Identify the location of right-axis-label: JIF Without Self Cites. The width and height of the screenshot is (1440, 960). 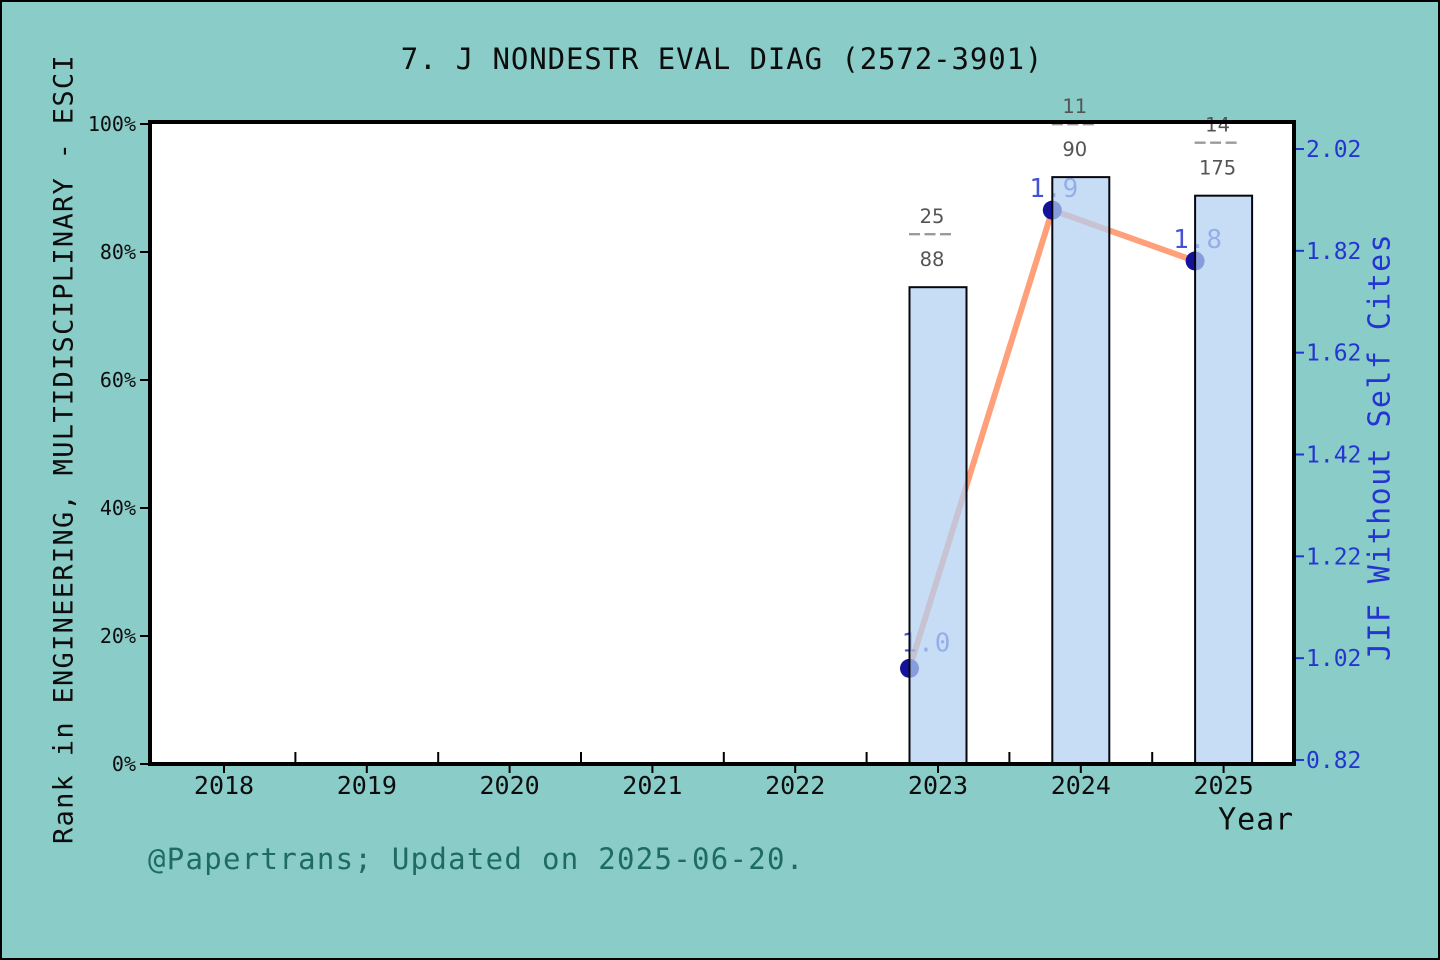
(1380, 447).